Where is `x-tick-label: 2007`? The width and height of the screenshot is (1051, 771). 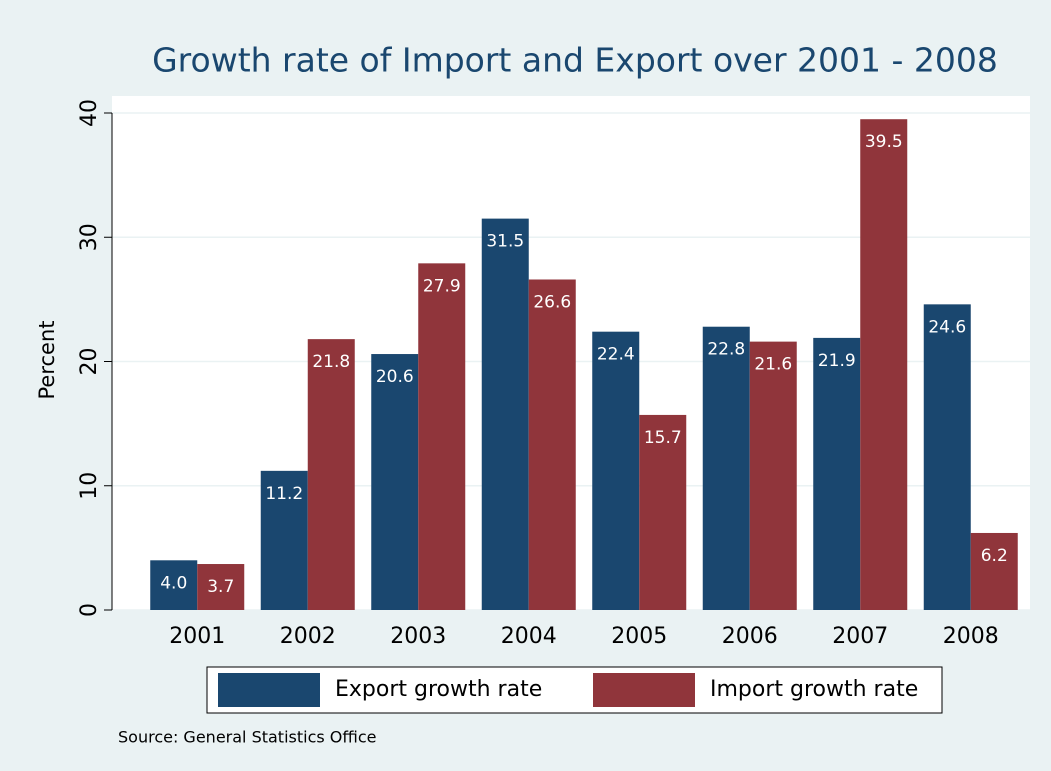
x-tick-label: 2007 is located at coordinates (860, 636).